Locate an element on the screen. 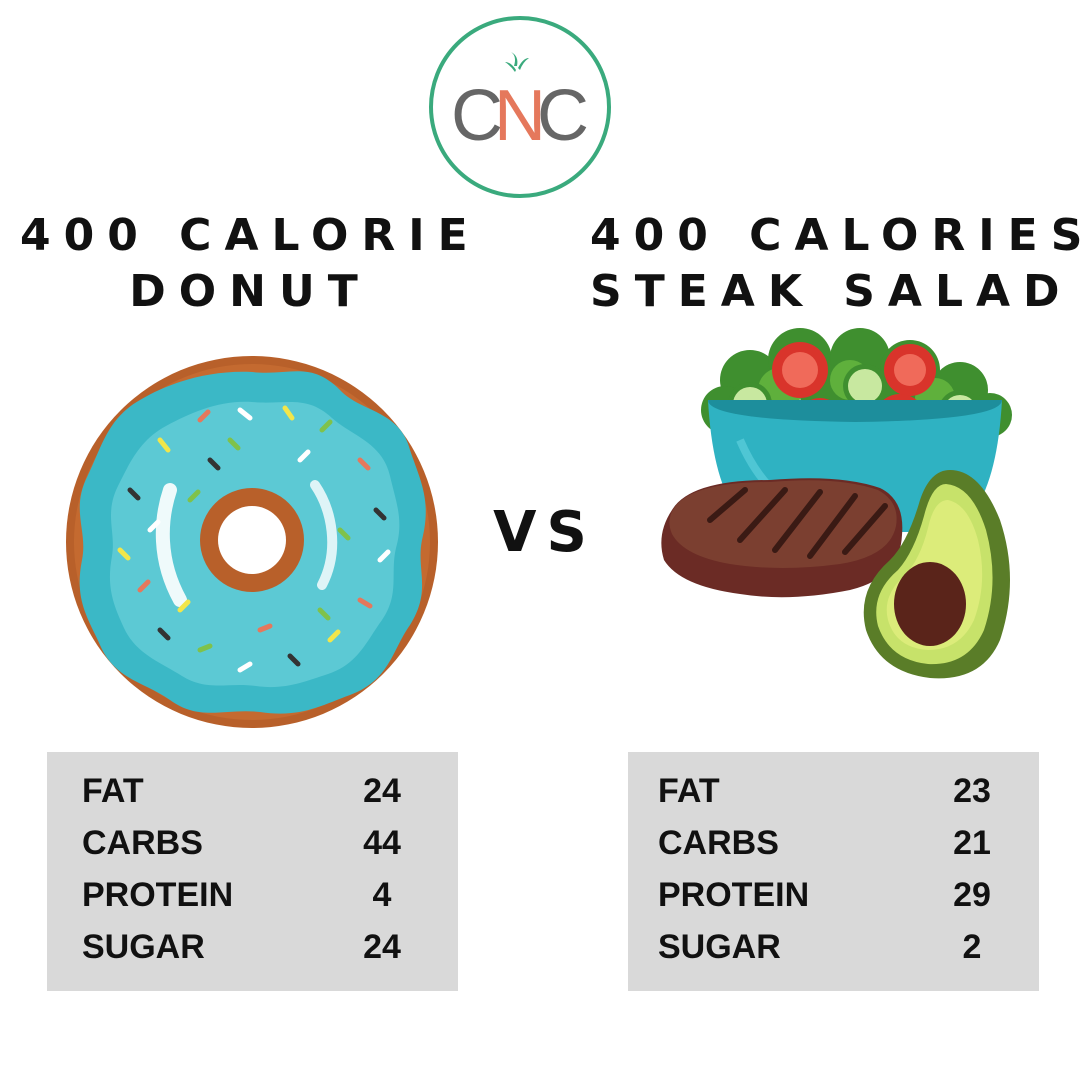 The image size is (1080, 1080). steak-salad-illustration is located at coordinates (836, 503).